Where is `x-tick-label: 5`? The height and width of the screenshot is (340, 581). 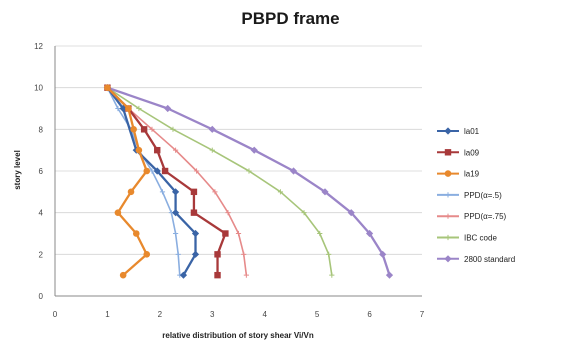
x-tick-label: 5 is located at coordinates (317, 314).